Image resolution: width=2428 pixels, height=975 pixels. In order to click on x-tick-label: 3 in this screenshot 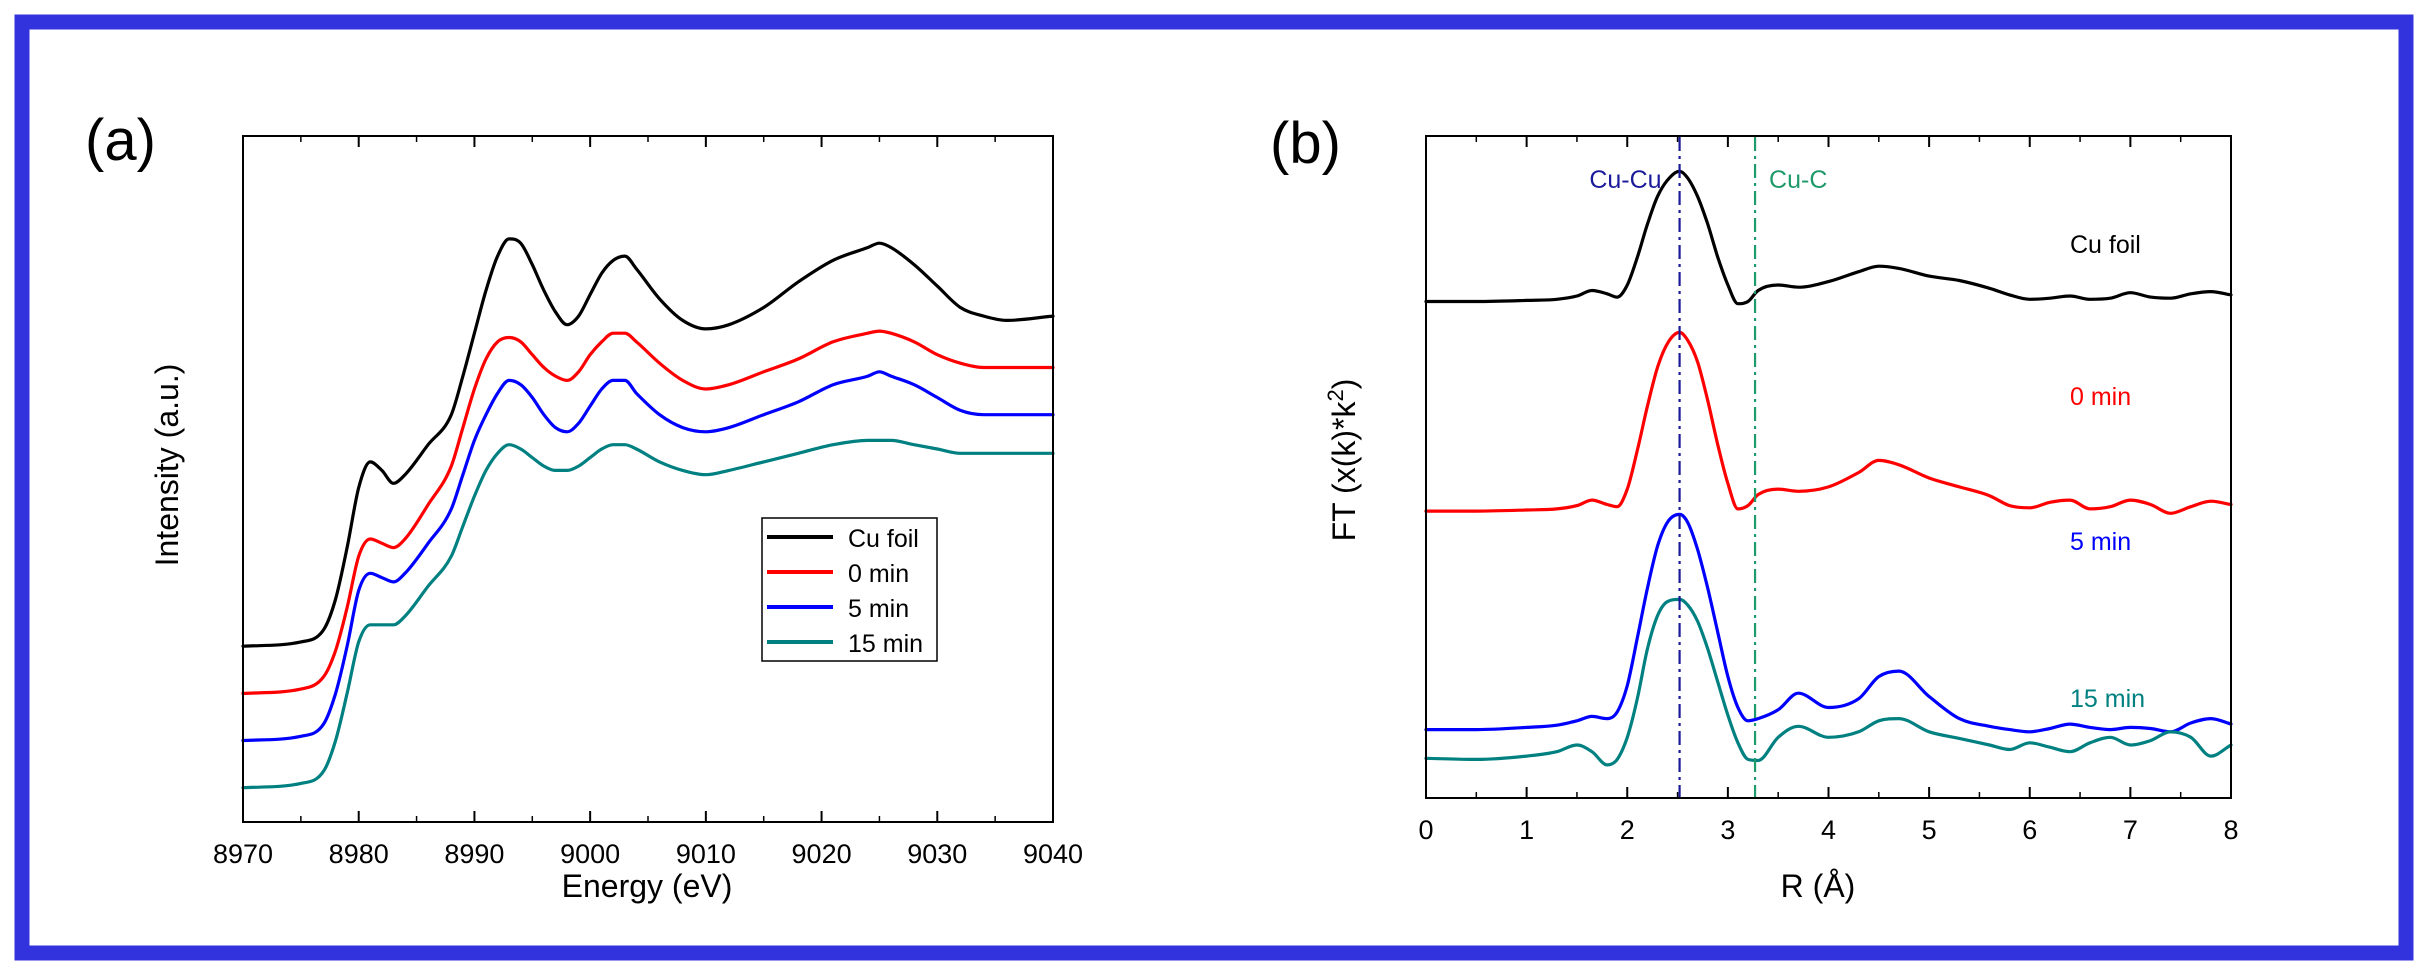, I will do `click(1727, 830)`.